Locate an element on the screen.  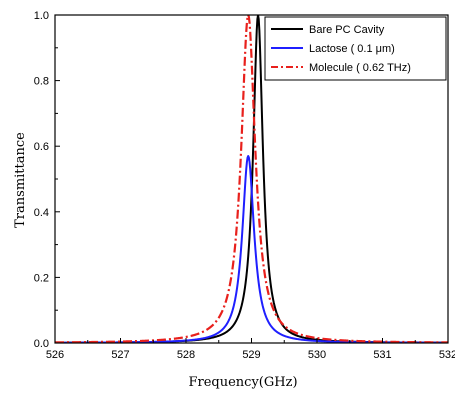
y-tick-label: 0.8 is located at coordinates (41, 82).